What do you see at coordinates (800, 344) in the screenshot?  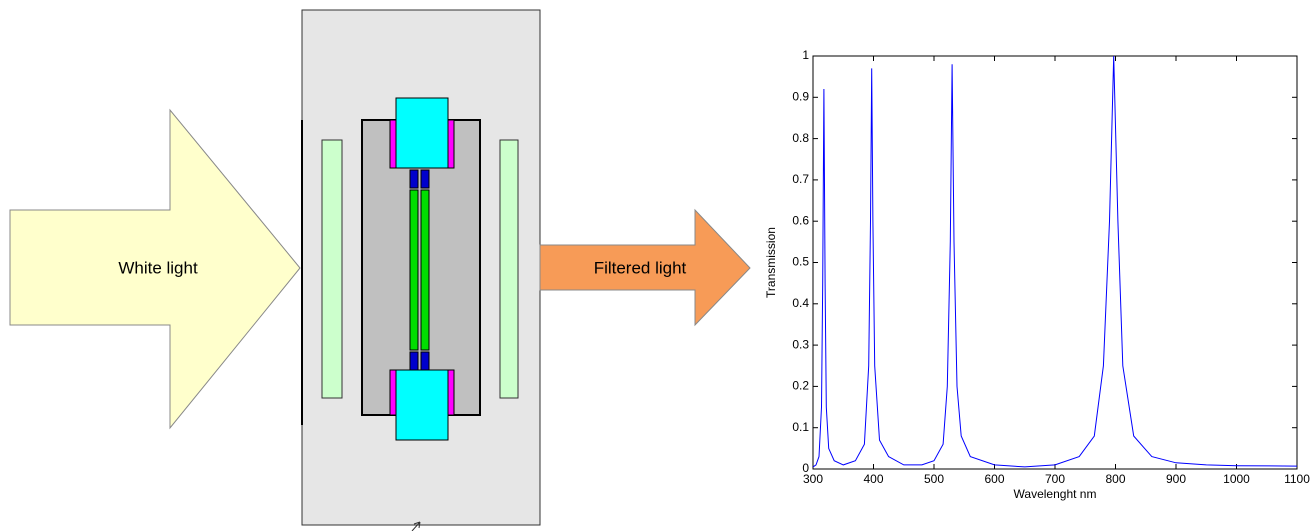 I see `y-tick-label: 0.3` at bounding box center [800, 344].